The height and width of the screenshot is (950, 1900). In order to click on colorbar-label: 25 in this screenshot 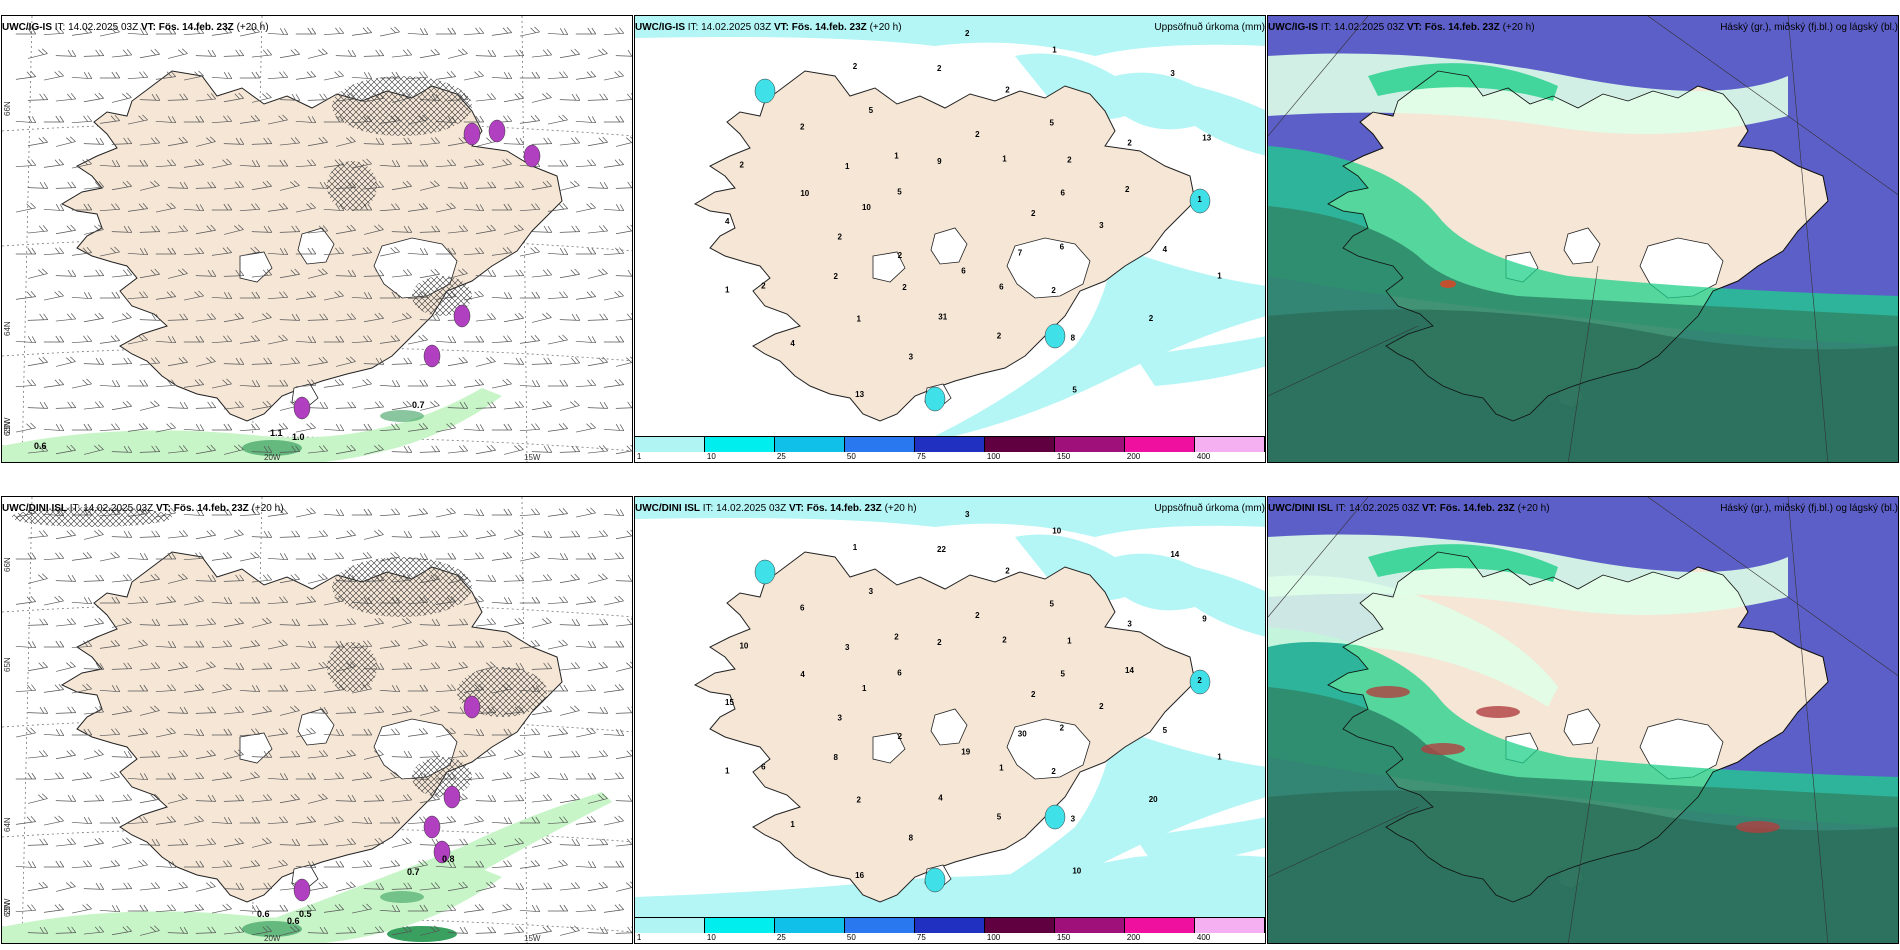, I will do `click(781, 456)`.